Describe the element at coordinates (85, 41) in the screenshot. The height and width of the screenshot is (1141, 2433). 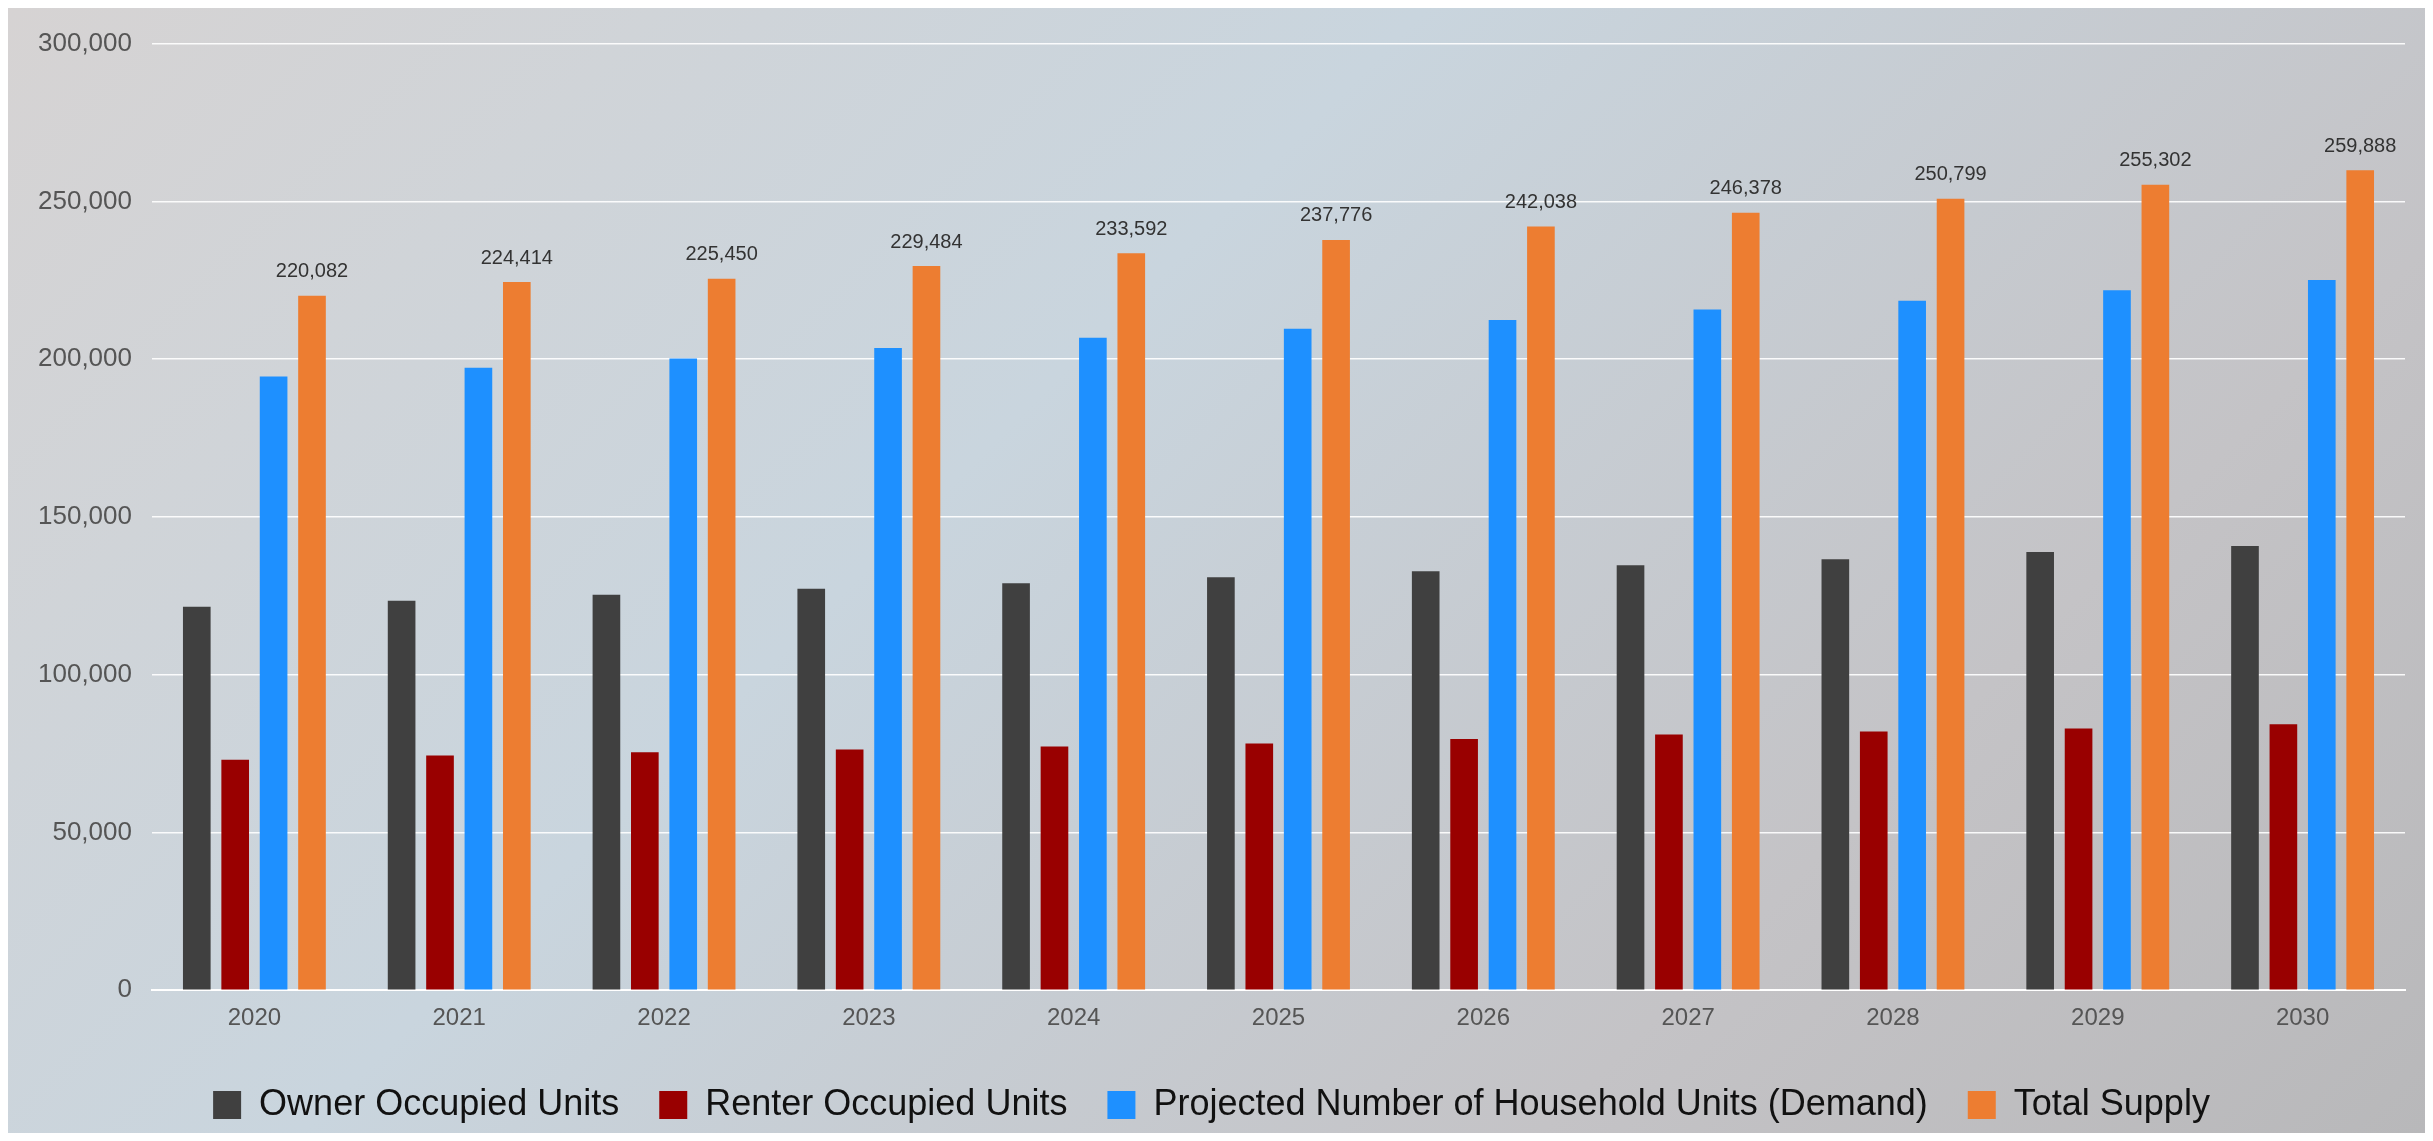
I see `y-tick-label: 300,000` at that location.